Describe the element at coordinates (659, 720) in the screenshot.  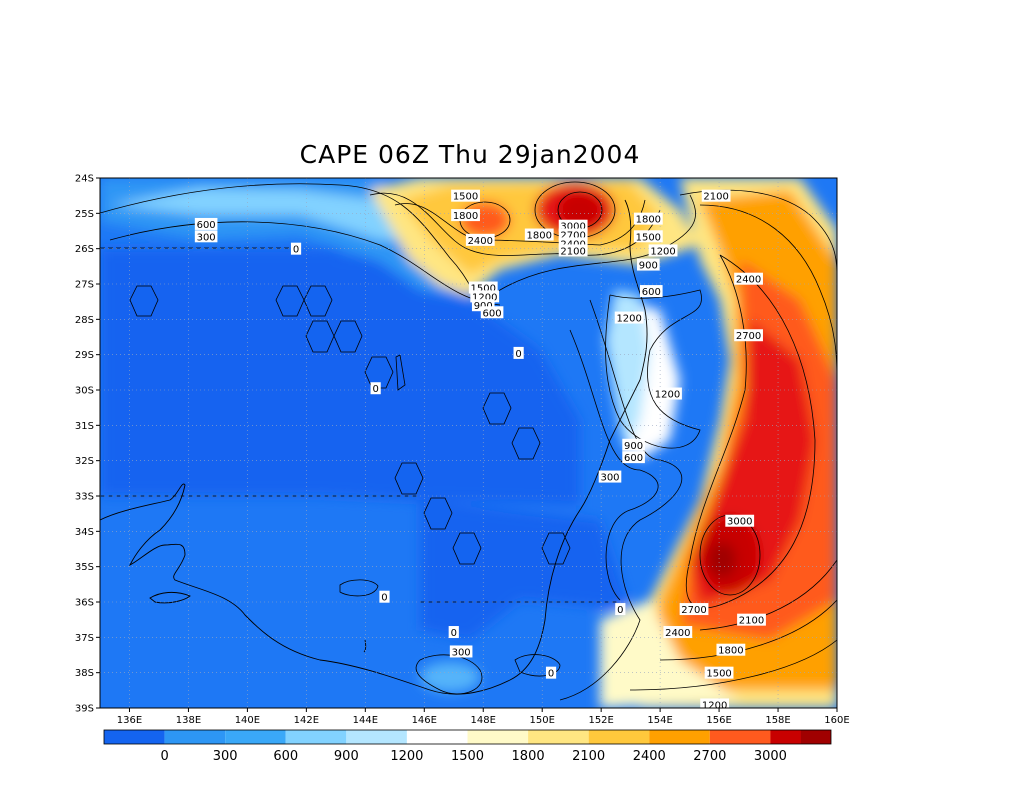
I see `x-tick-label: 154E` at that location.